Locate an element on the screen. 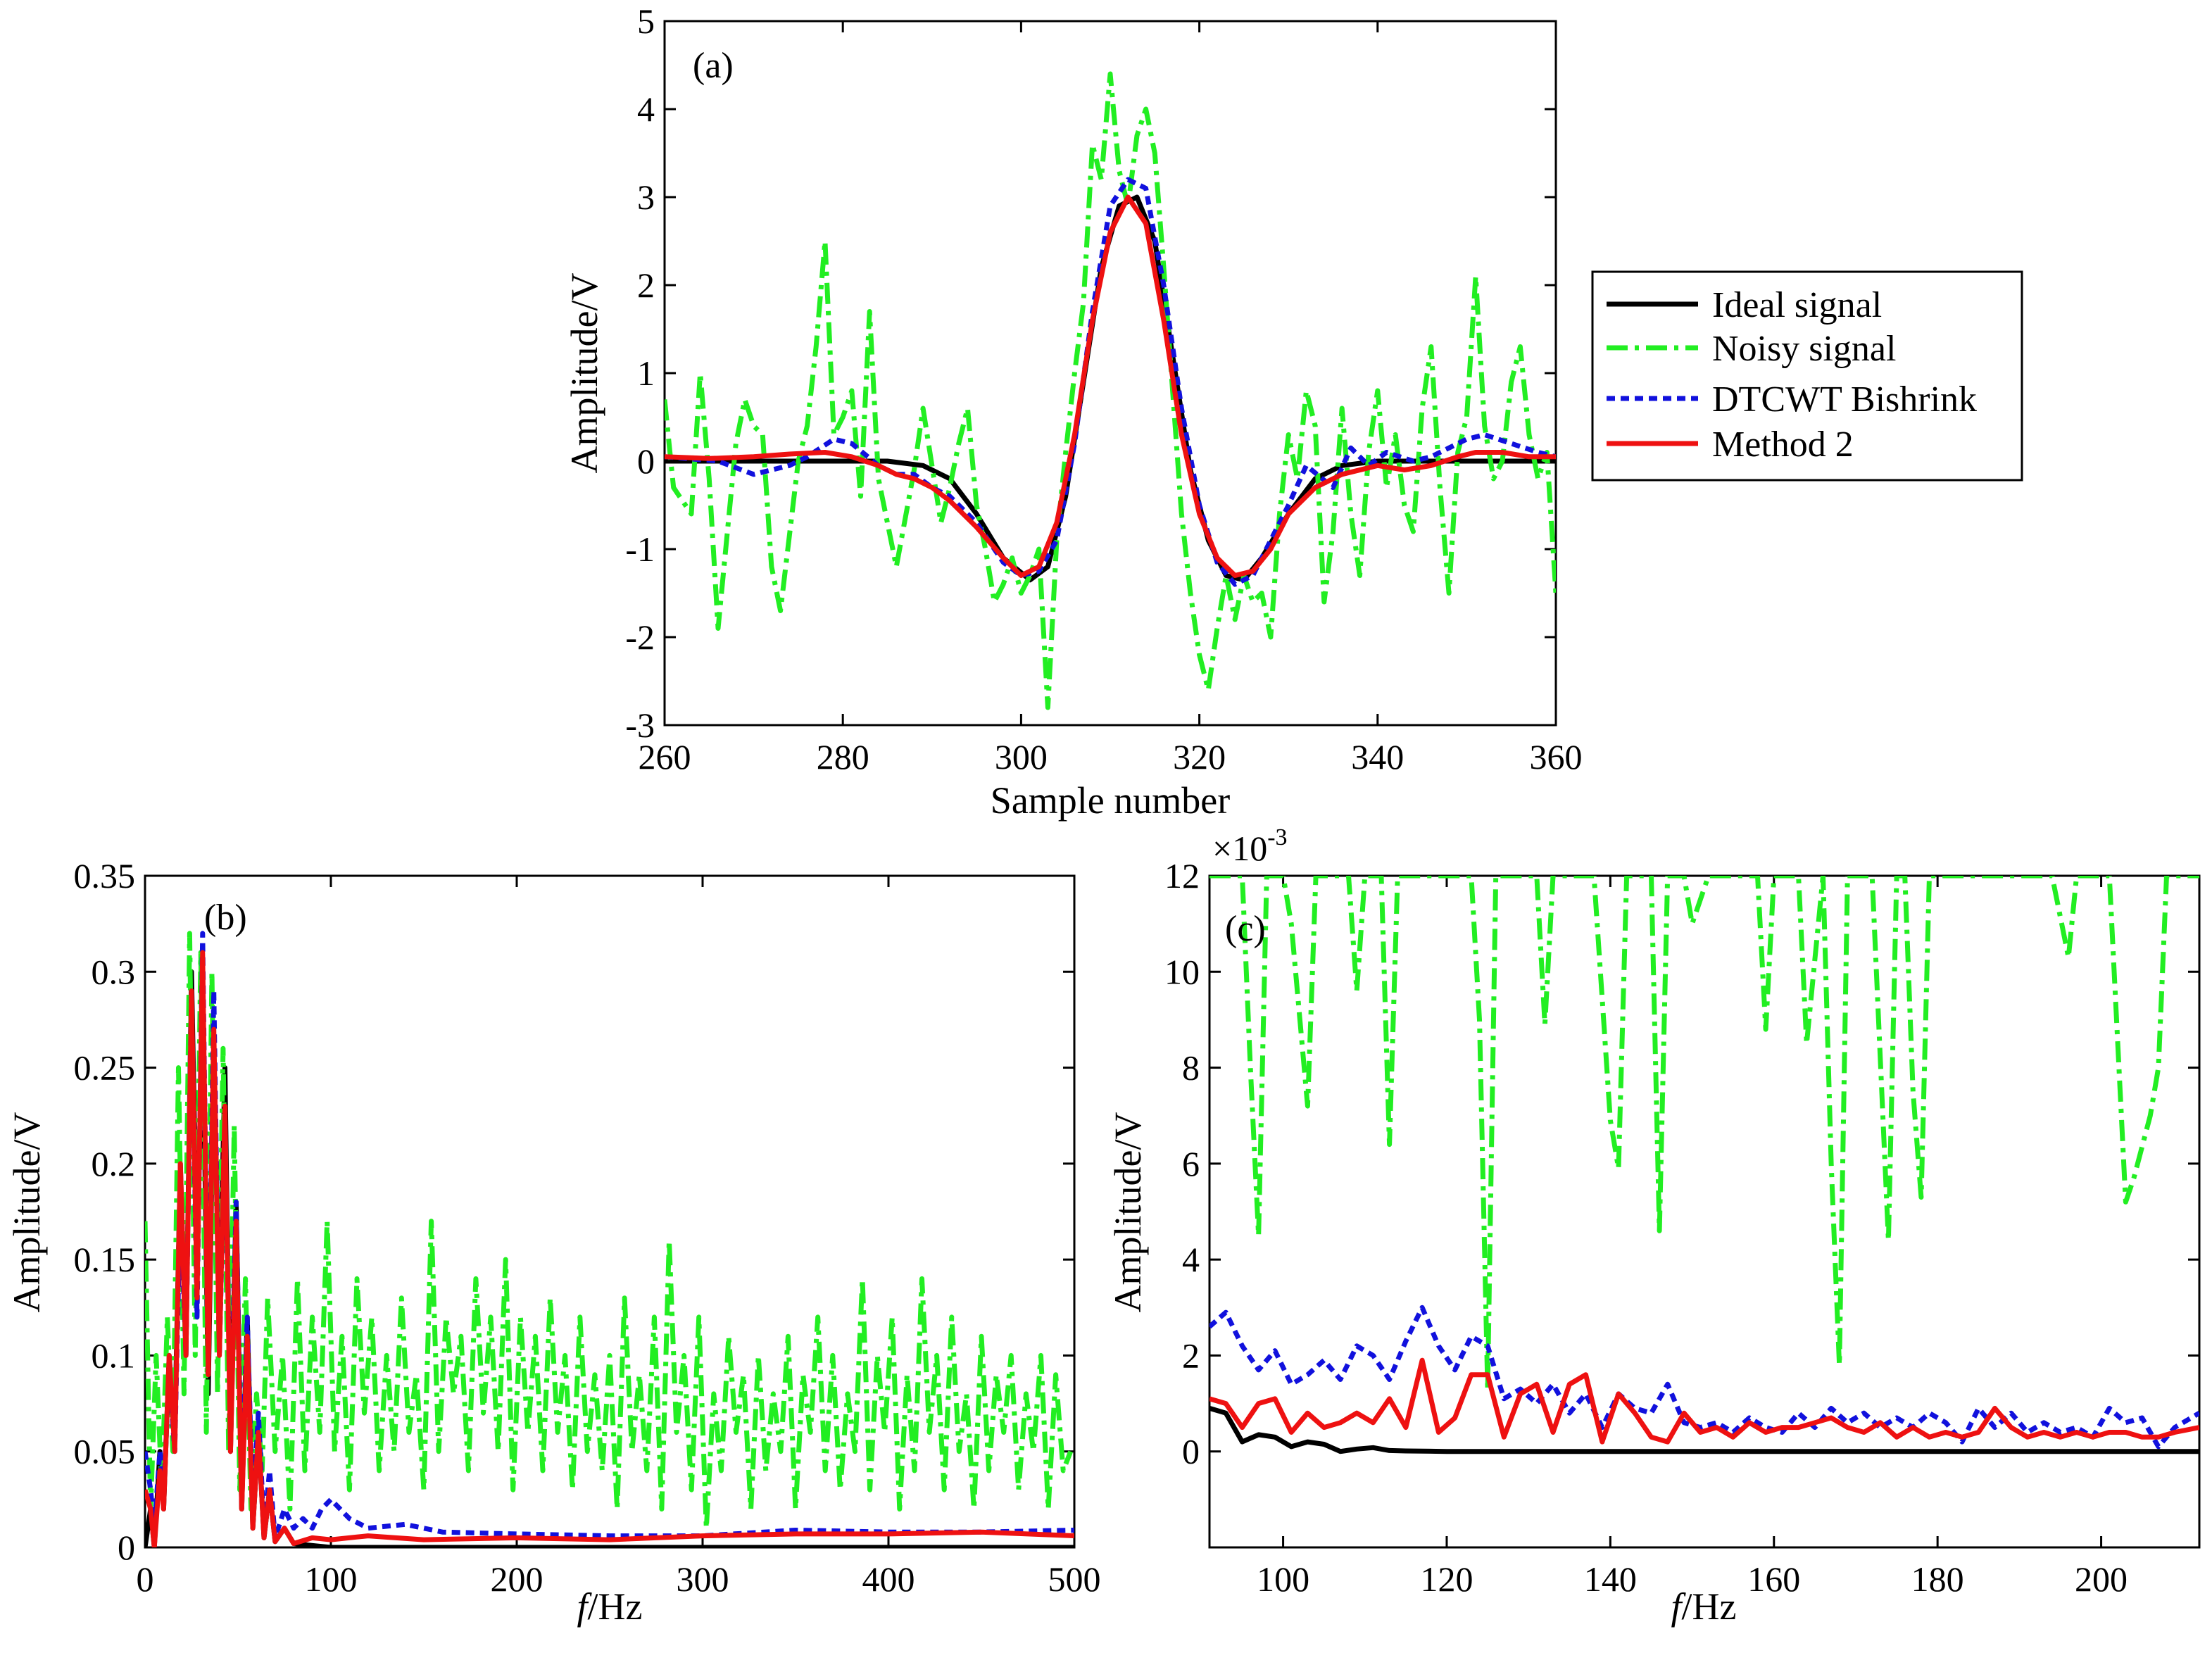 This screenshot has width=2212, height=1672. y-tick-label-a: 2 is located at coordinates (646, 285).